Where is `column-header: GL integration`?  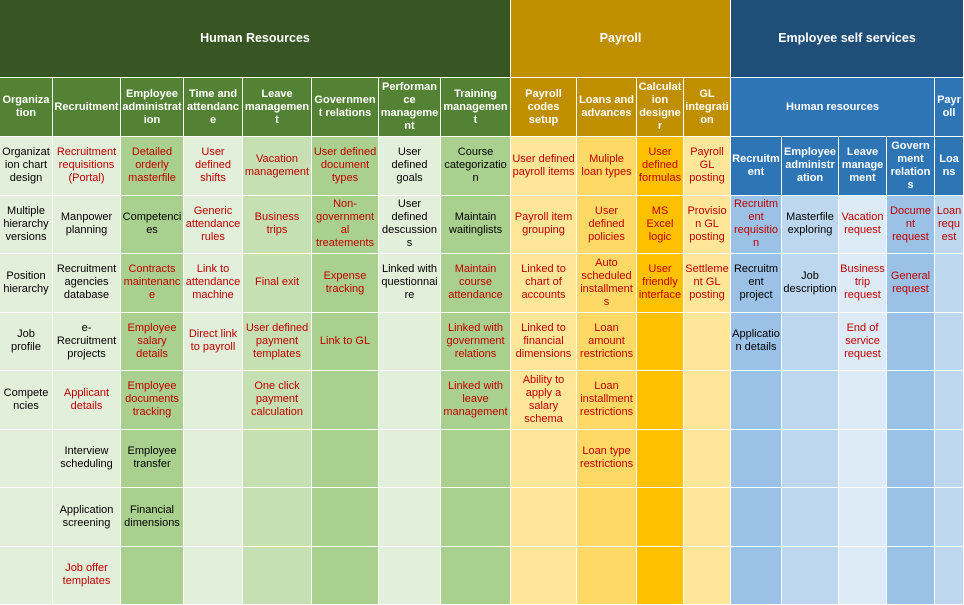
column-header: GL integration is located at coordinates (707, 107).